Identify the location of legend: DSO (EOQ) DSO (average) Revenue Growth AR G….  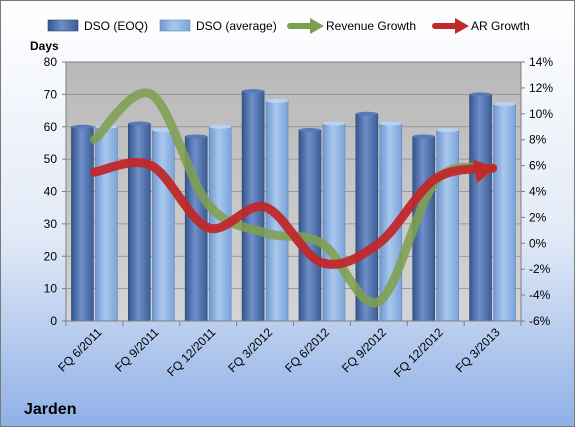
(288, 26).